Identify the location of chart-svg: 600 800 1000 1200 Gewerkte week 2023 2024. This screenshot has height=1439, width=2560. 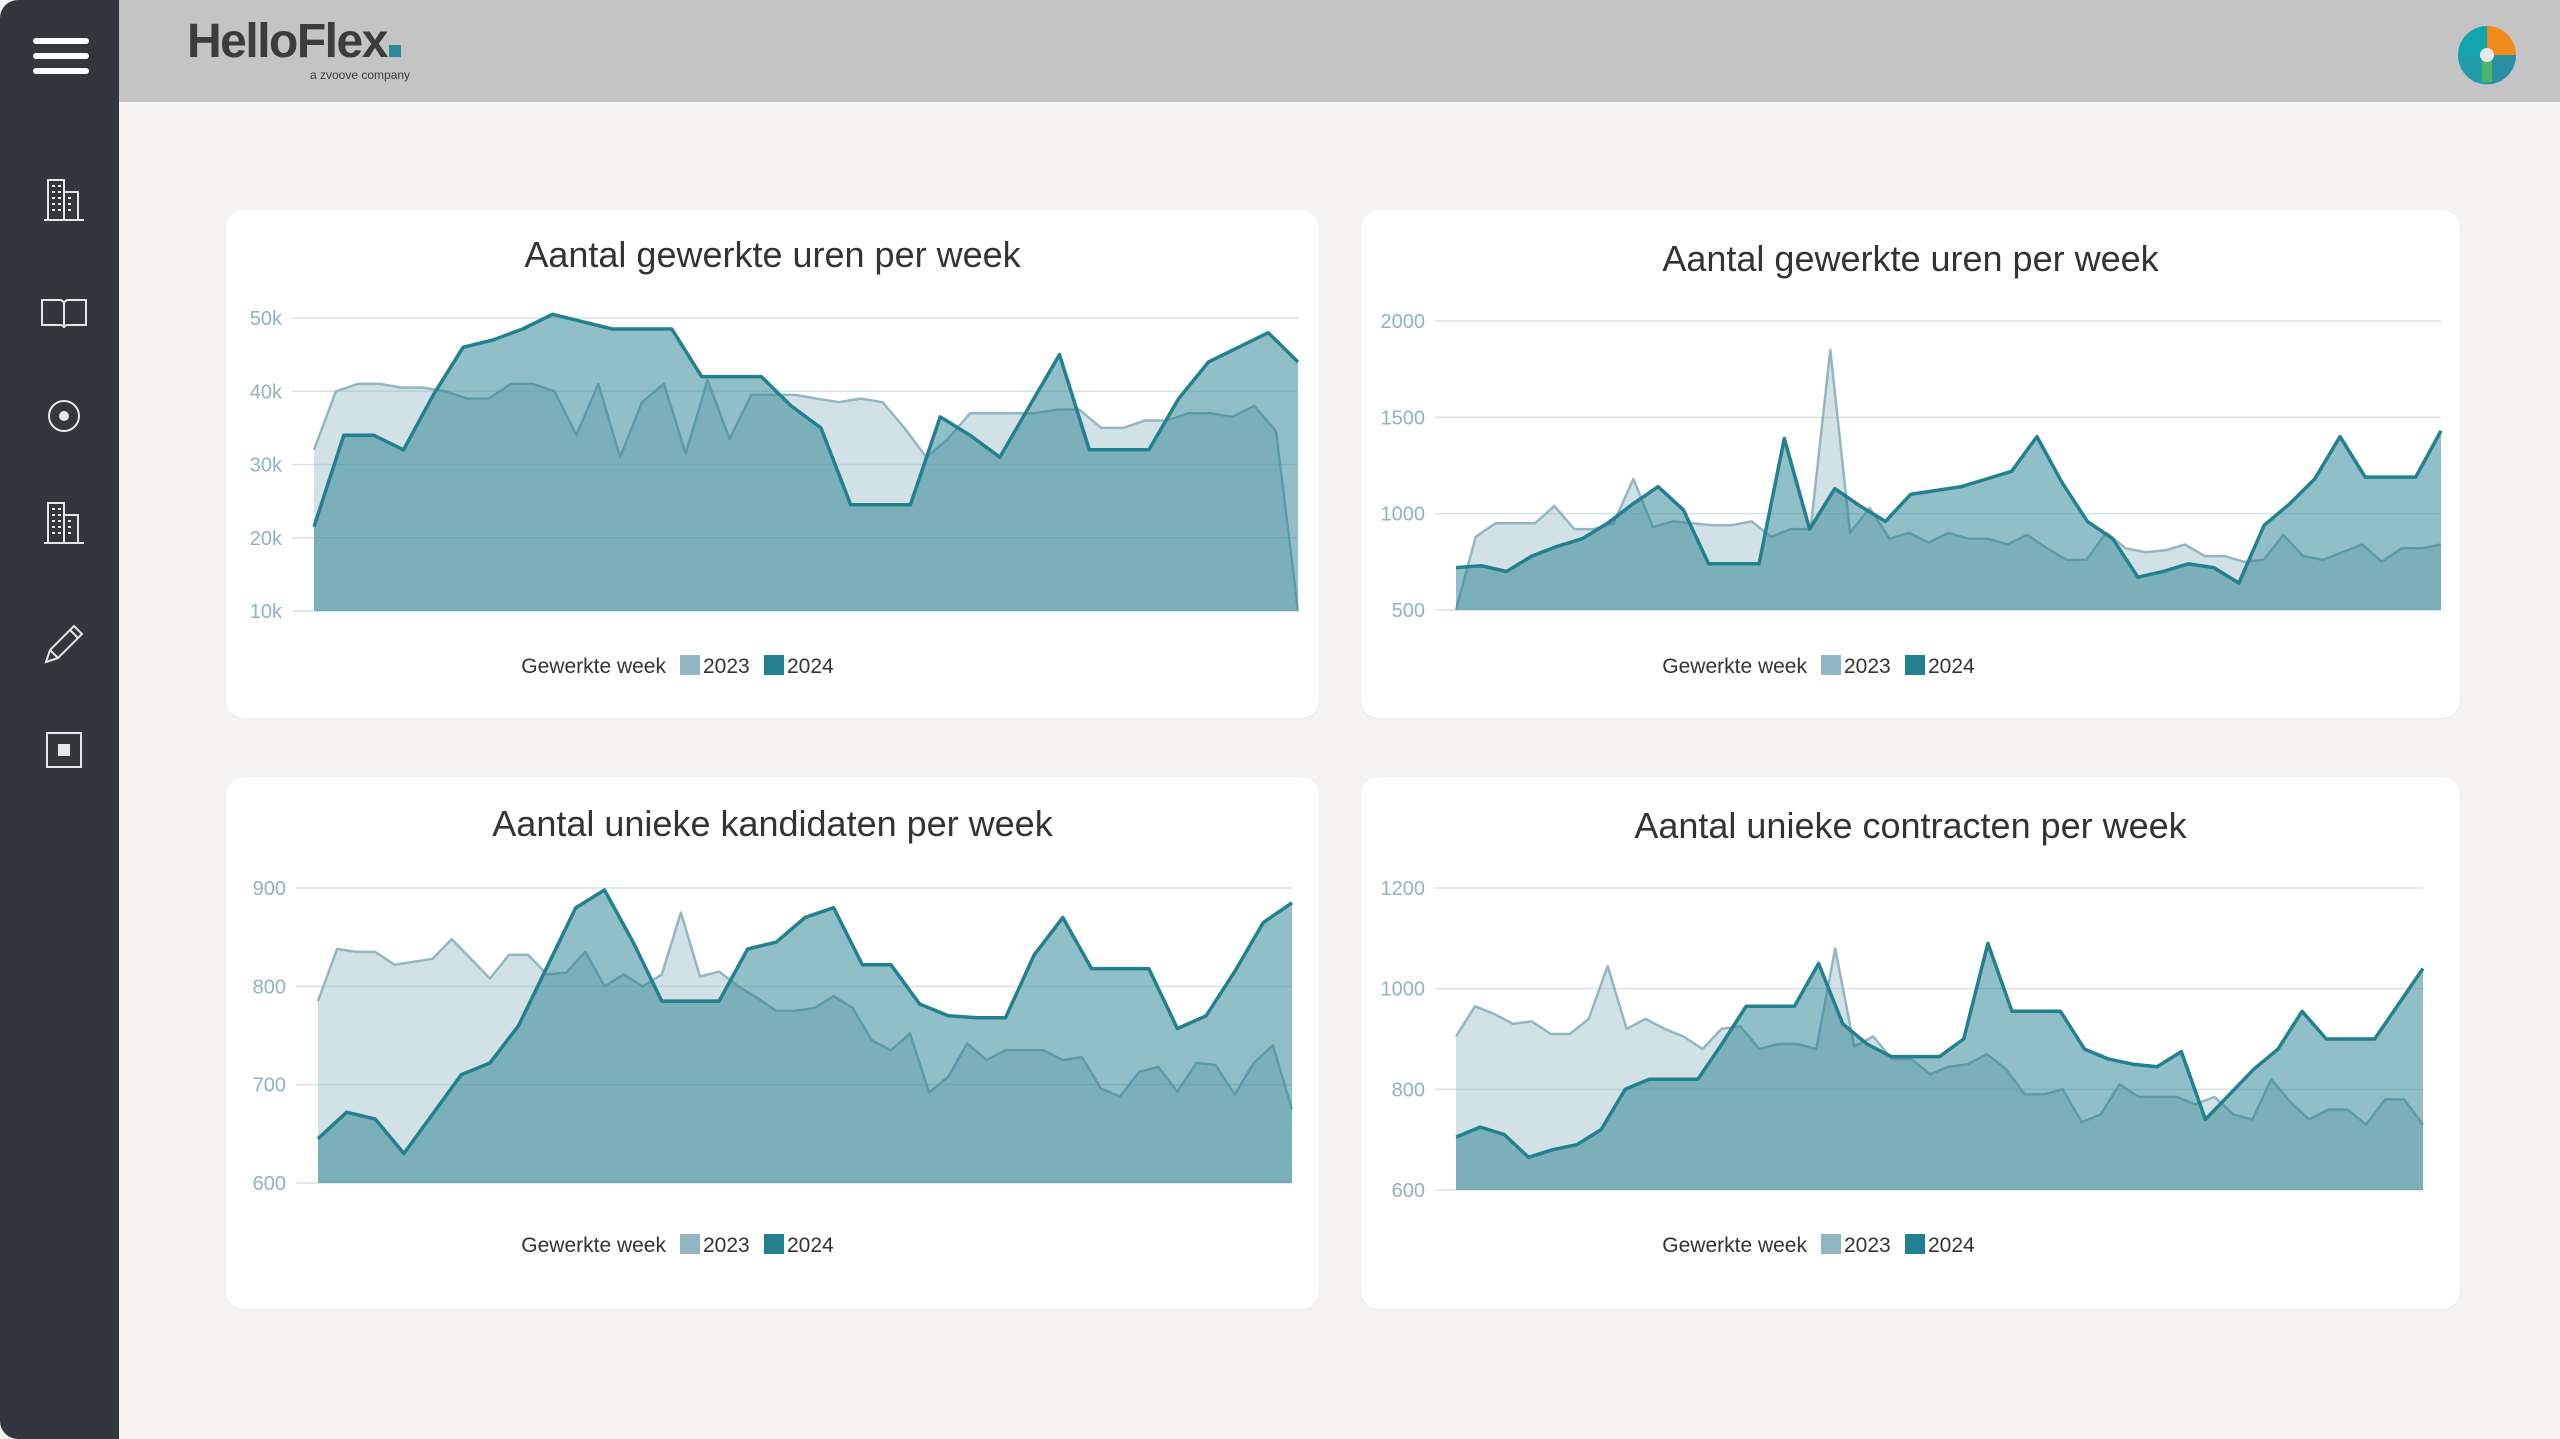
(1903, 1067).